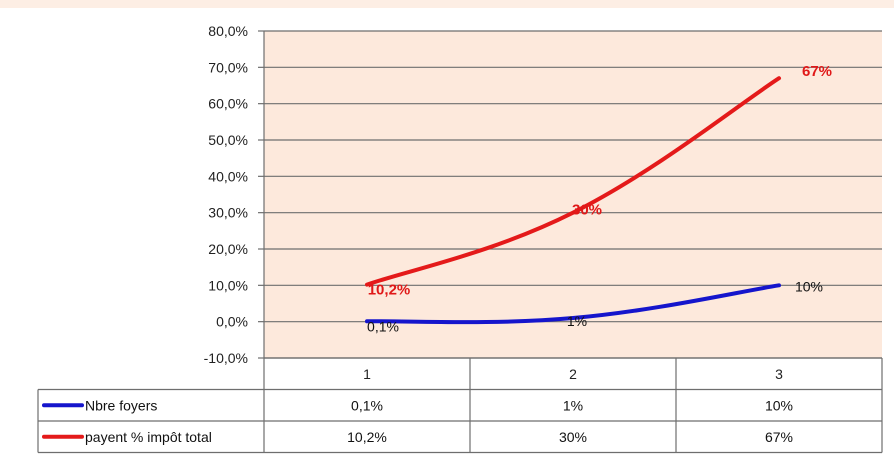 The height and width of the screenshot is (458, 894). I want to click on y-tick-label: 40,0%, so click(228, 176).